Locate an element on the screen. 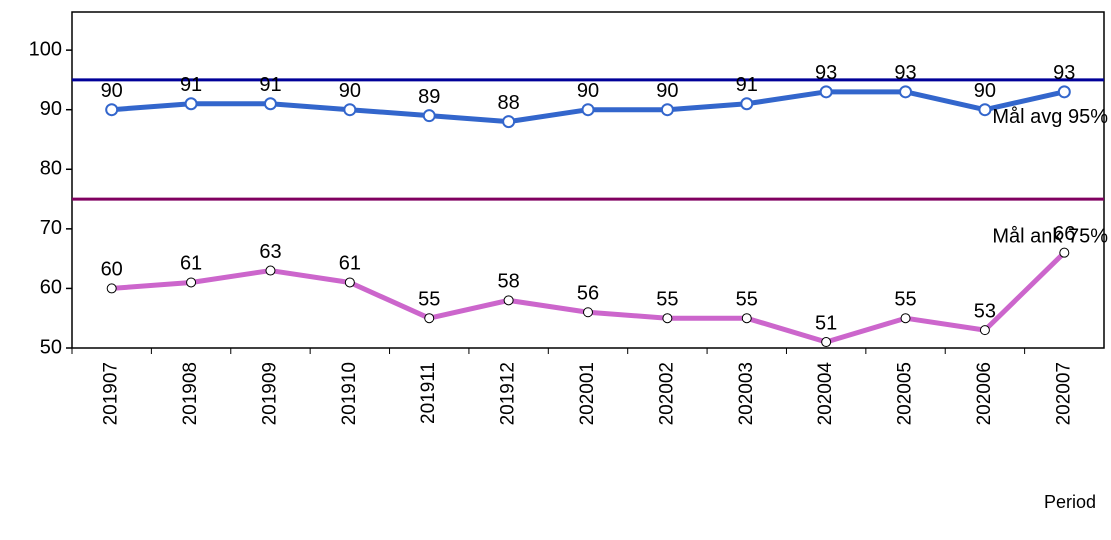 This screenshot has height=540, width=1111. x-tick-label: 201909 is located at coordinates (269, 393).